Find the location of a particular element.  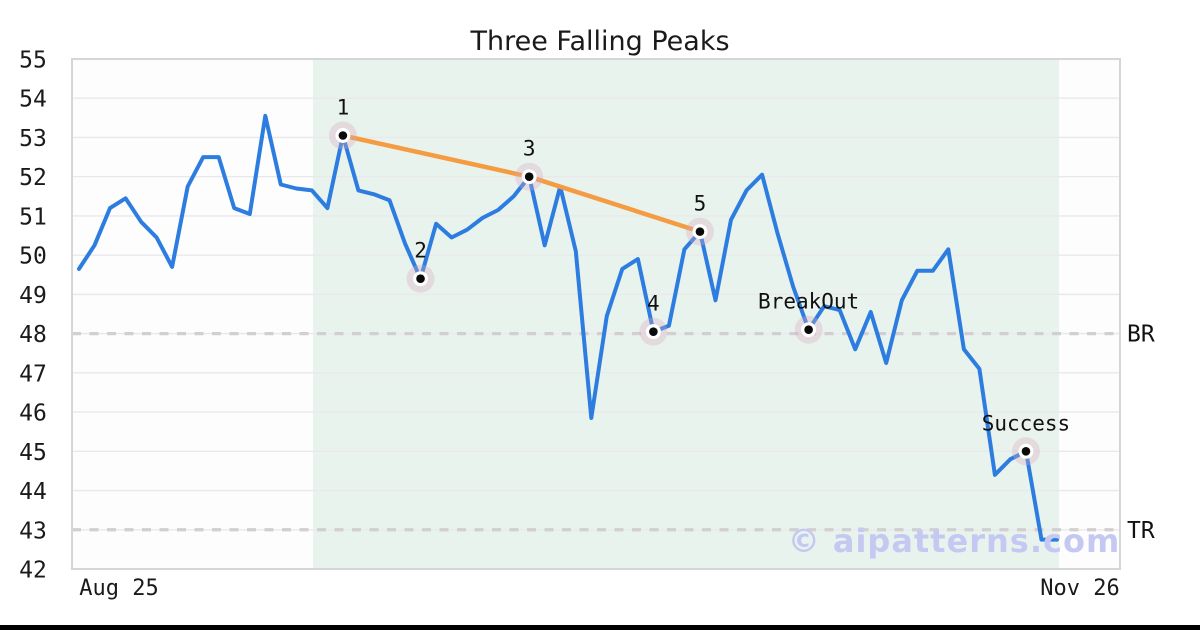

y-tick-label-52: 52 is located at coordinates (33, 178).